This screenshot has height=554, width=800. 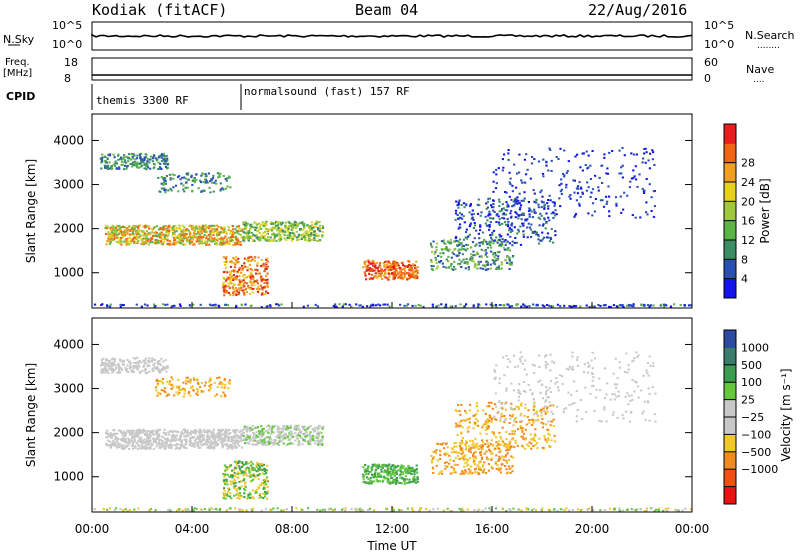 I want to click on power-cell-2081, so click(x=515, y=238).